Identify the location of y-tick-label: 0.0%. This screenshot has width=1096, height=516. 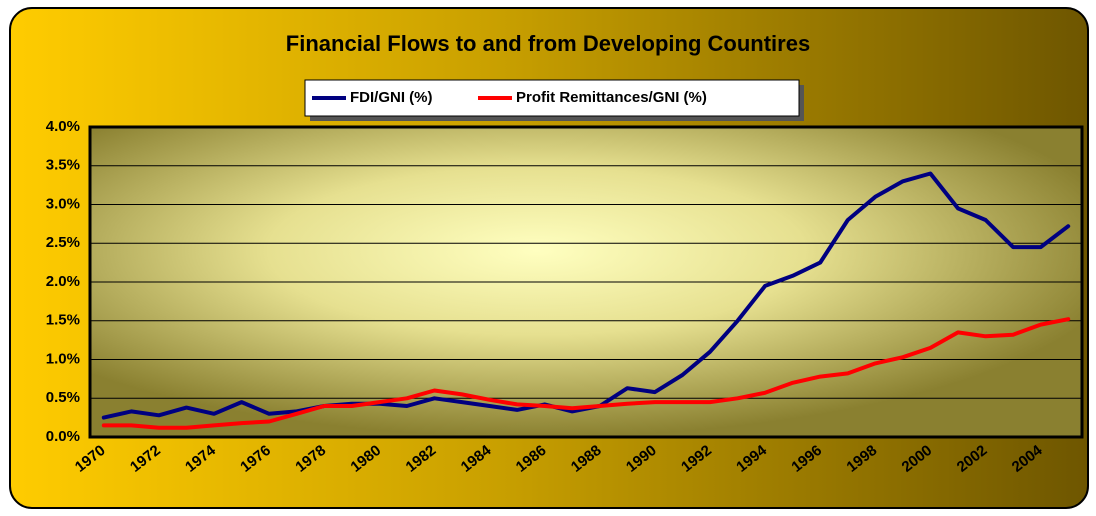
(63, 436).